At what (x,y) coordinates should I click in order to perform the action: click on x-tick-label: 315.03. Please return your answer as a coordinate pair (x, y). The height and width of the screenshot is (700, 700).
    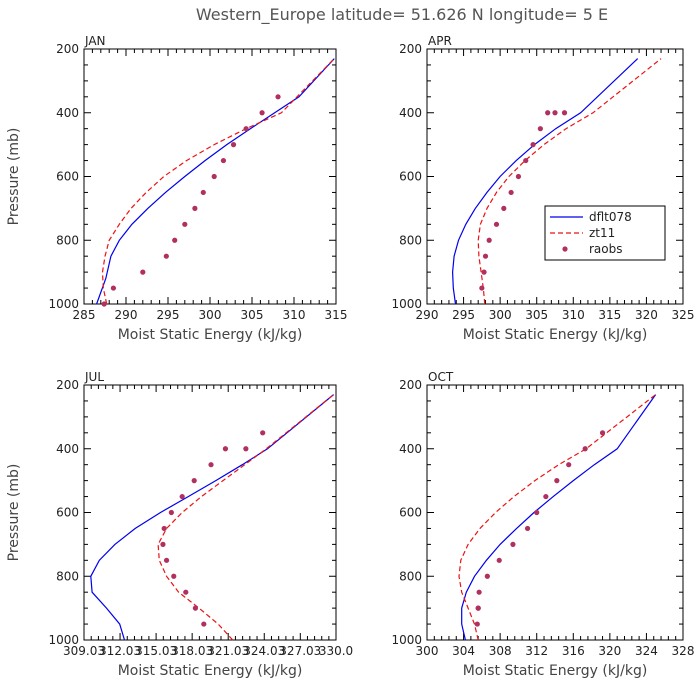
    Looking at the image, I should click on (156, 651).